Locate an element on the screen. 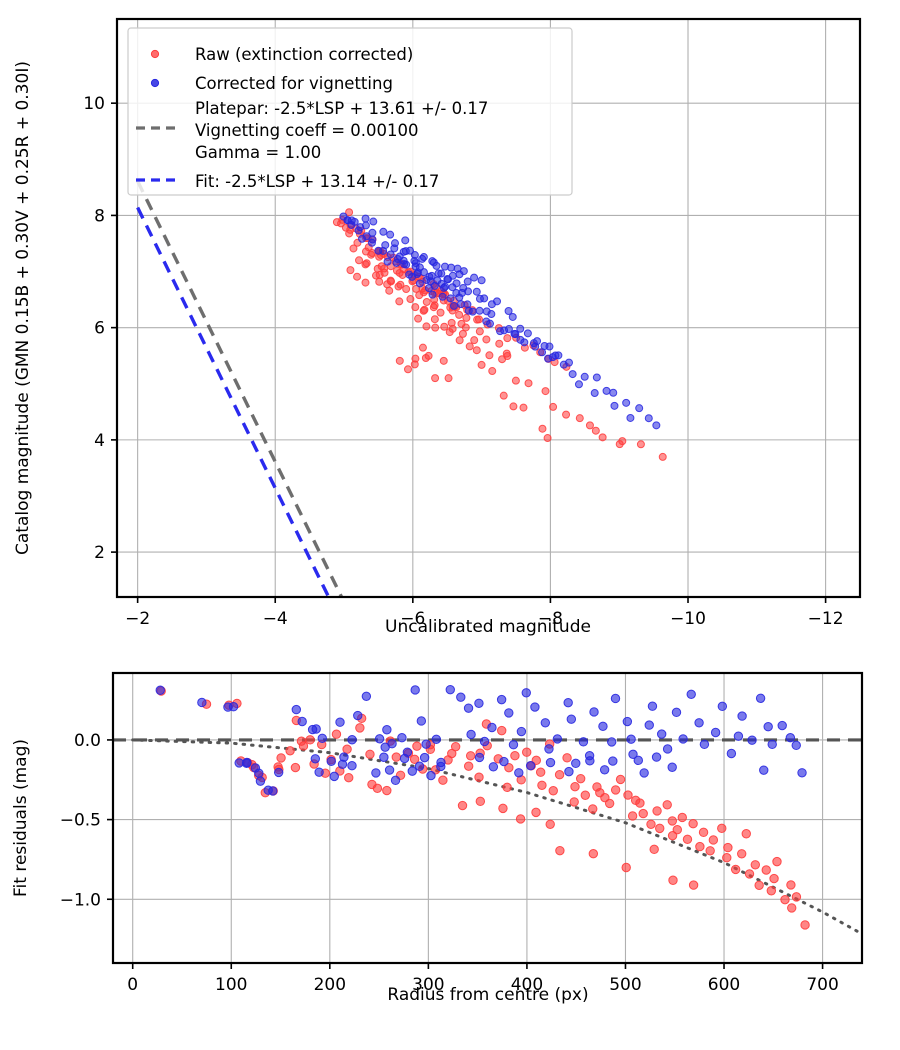  top-plot-fit-lines is located at coordinates (240, 389).